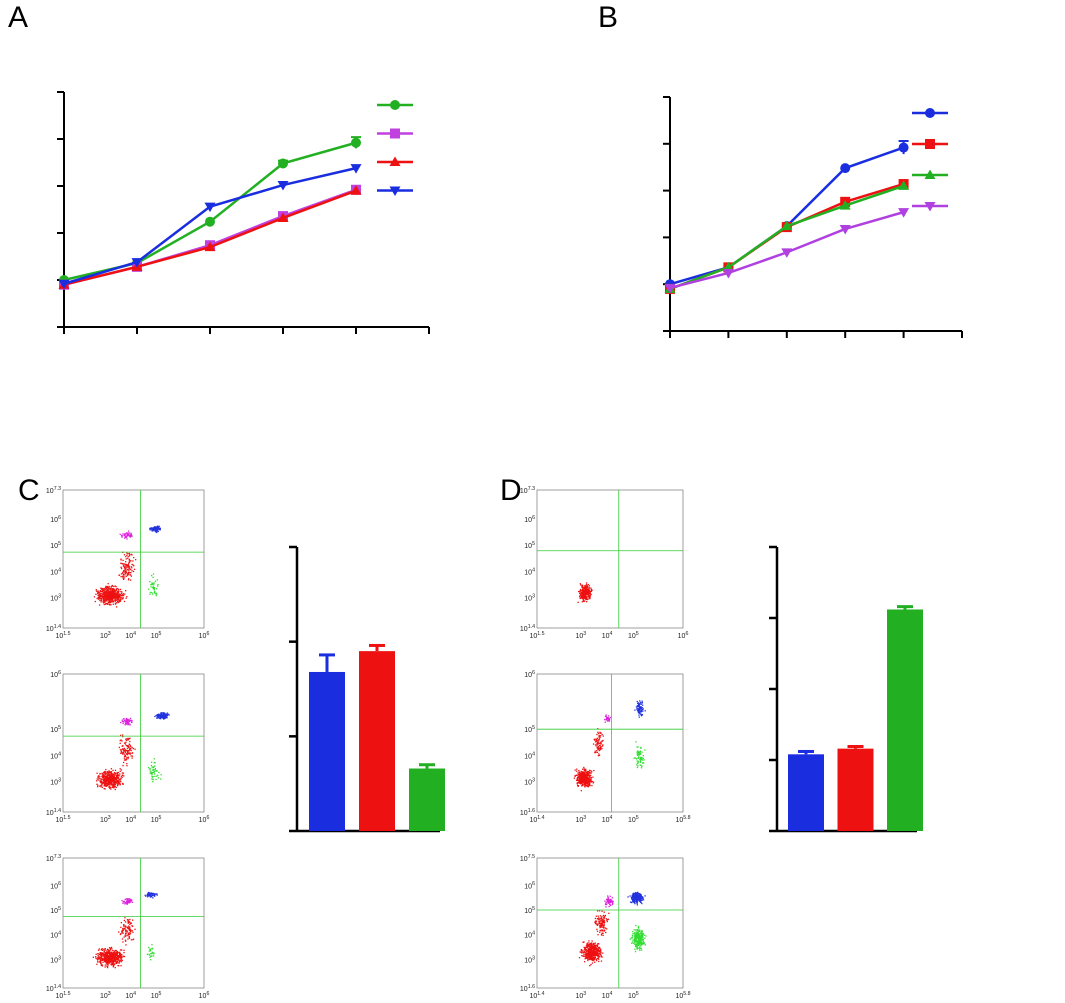 The image size is (1065, 1003). I want to click on x-tick-label: 10⁴, so click(607, 635).